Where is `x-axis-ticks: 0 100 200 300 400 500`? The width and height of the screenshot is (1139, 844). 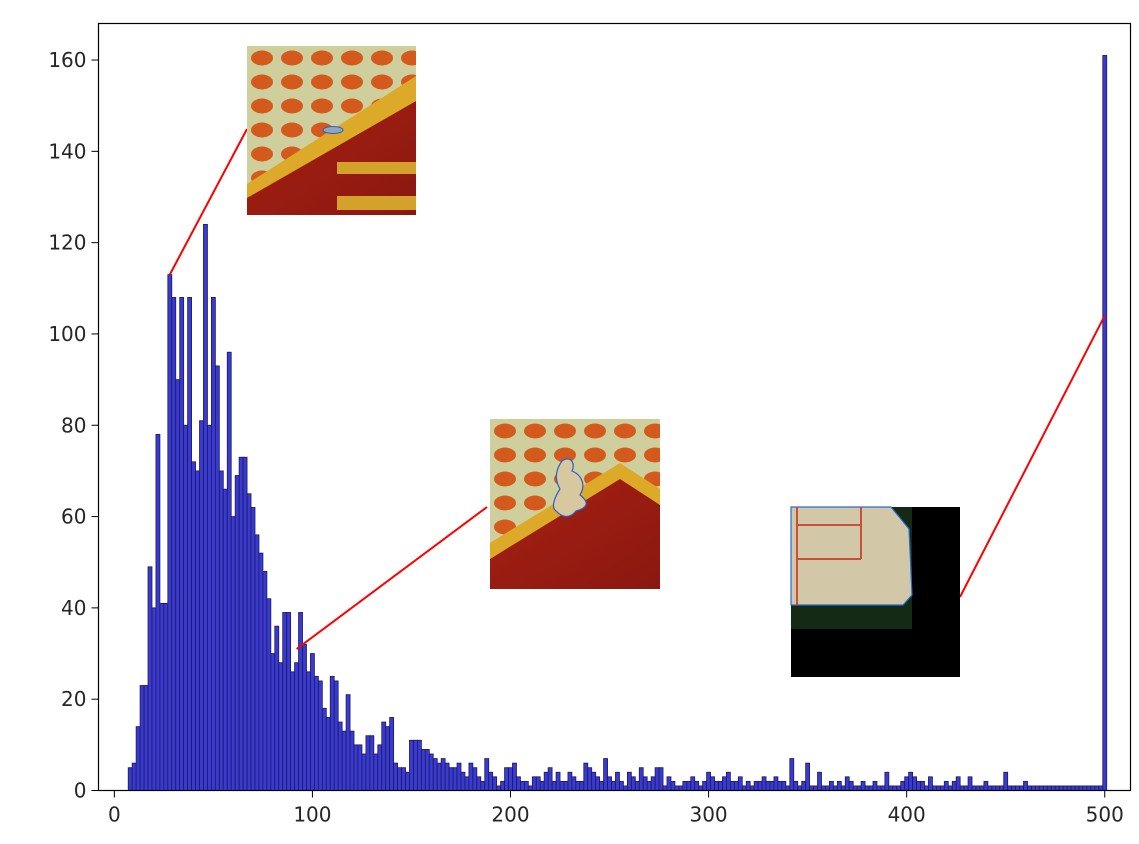 x-axis-ticks: 0 100 200 300 400 500 is located at coordinates (616, 808).